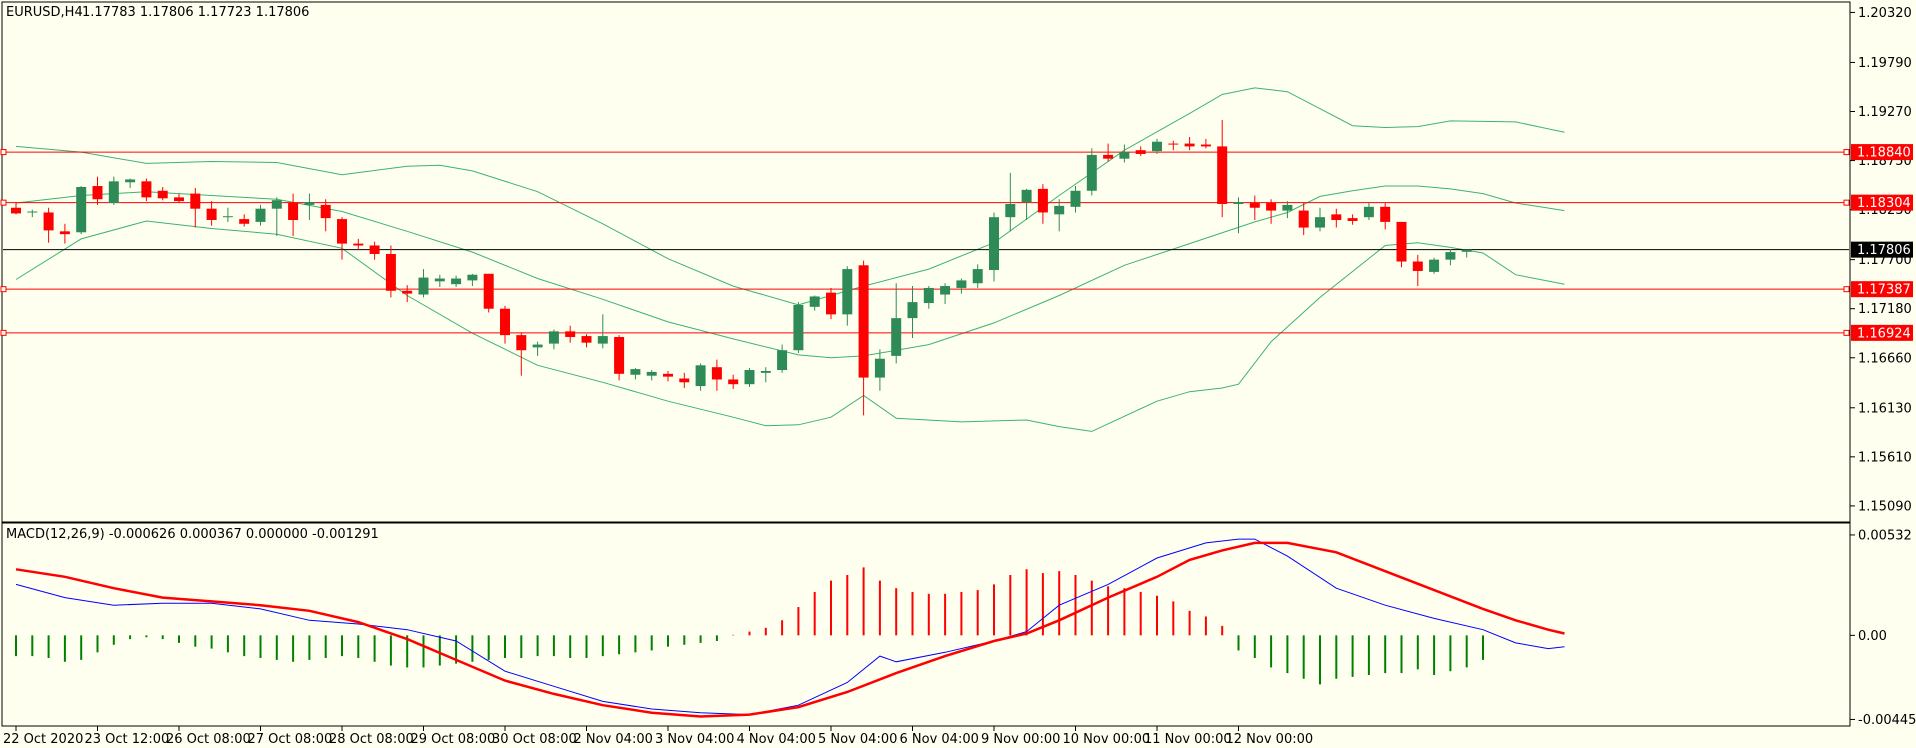 This screenshot has width=1916, height=748. Describe the element at coordinates (1885, 112) in the screenshot. I see `price-tick-label: 1.19270` at that location.